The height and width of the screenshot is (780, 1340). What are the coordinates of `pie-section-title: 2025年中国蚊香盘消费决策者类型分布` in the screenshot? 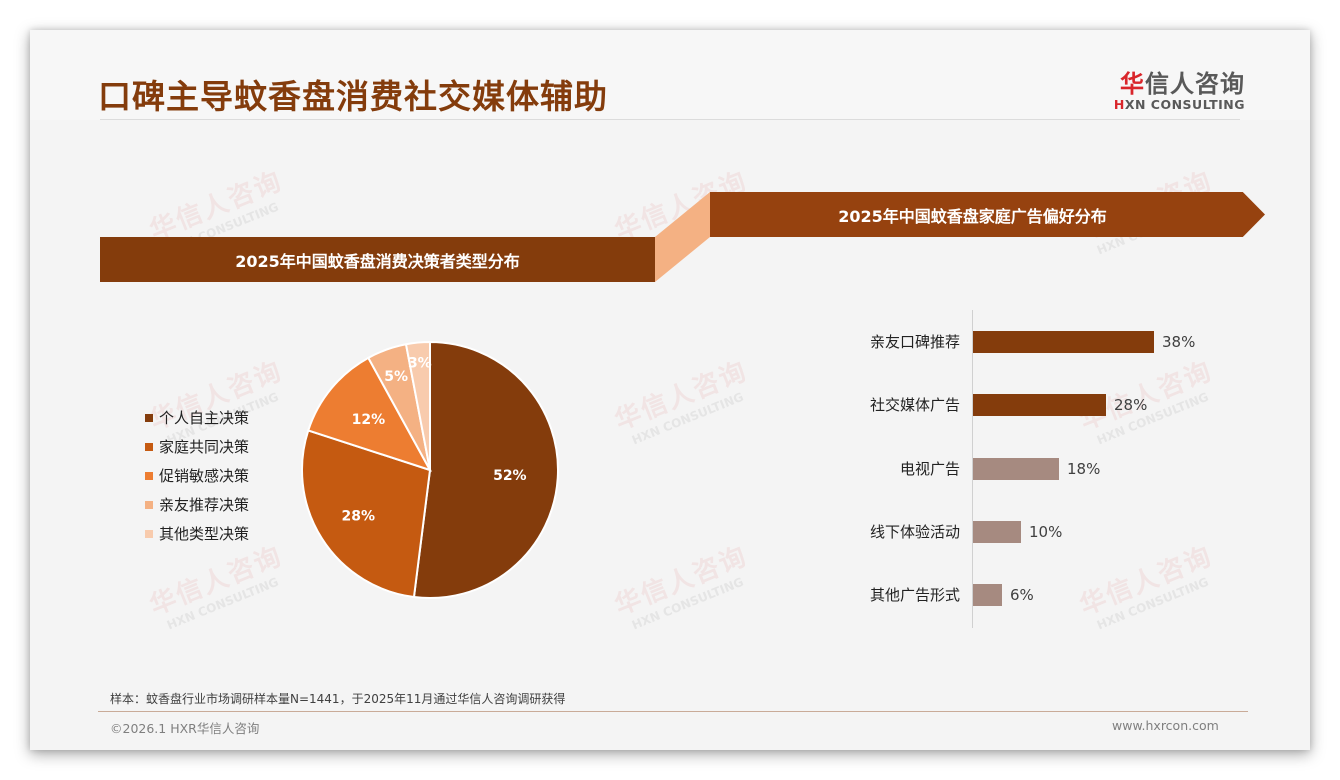 It's located at (377, 261).